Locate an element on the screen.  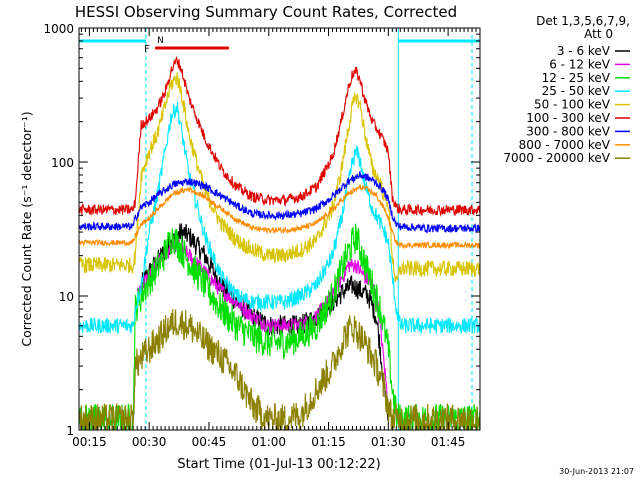
x-tick-label: 01:00 is located at coordinates (268, 442).